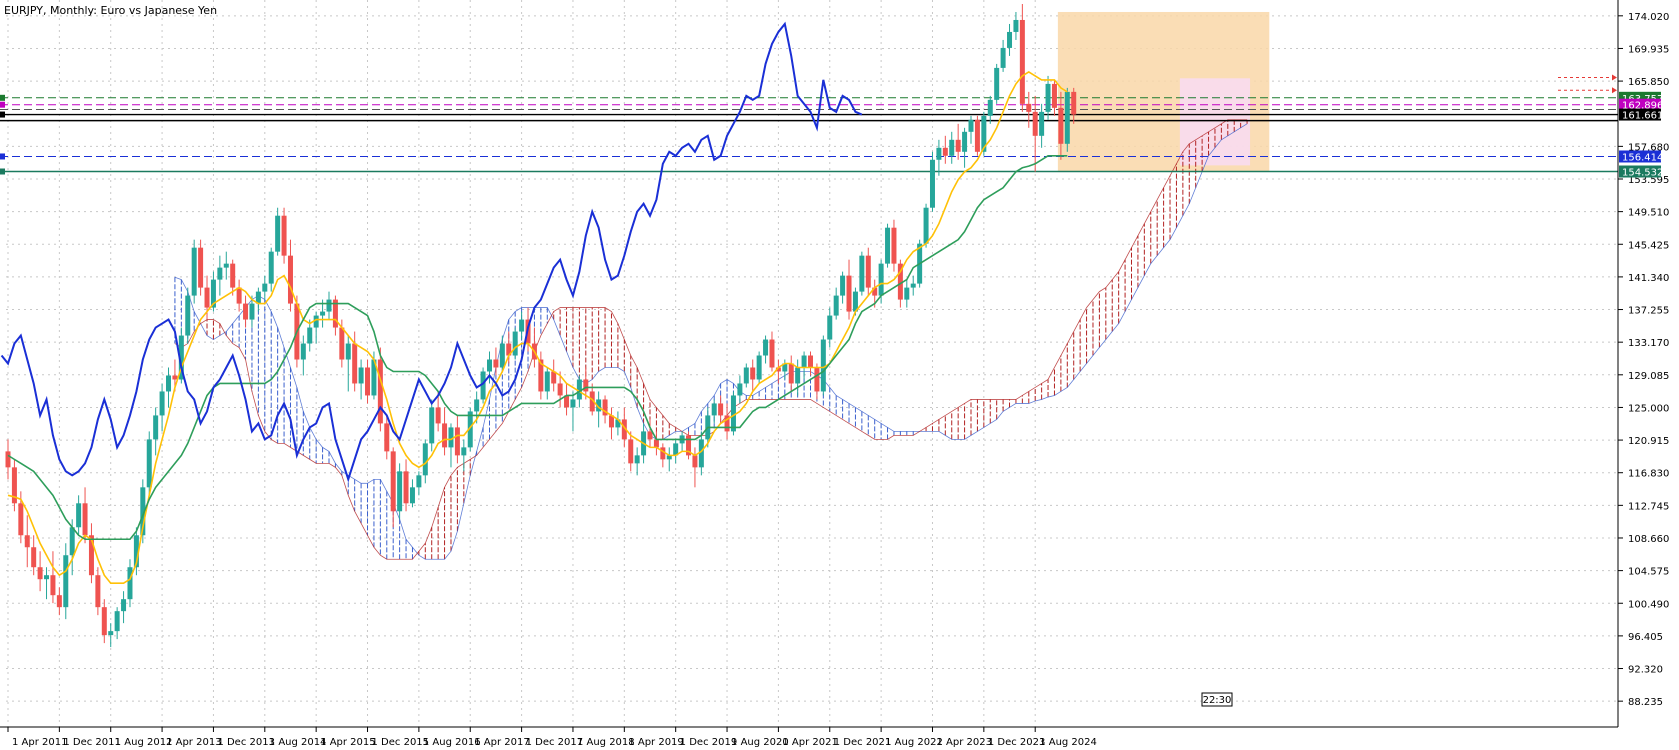 The width and height of the screenshot is (1679, 750). I want to click on y-tick-label: 125.000, so click(1648, 408).